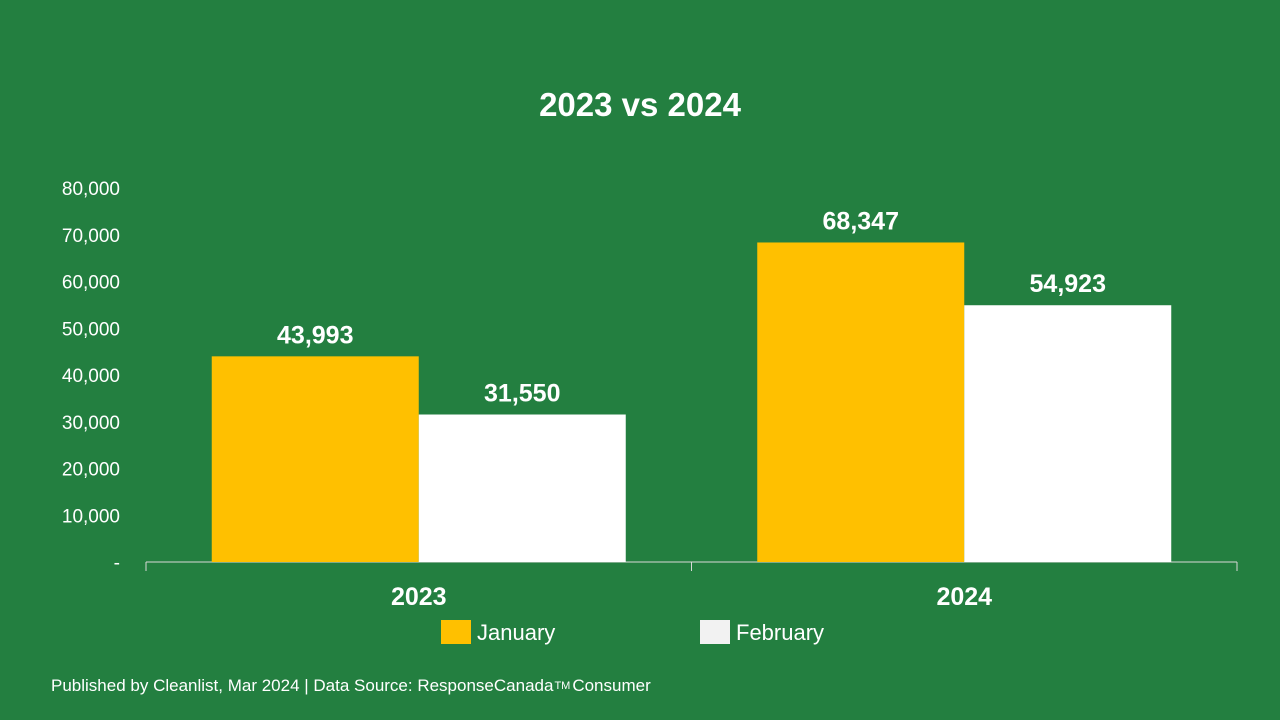 Image resolution: width=1280 pixels, height=720 pixels. Describe the element at coordinates (315, 335) in the screenshot. I see `data-label: 43,993` at that location.